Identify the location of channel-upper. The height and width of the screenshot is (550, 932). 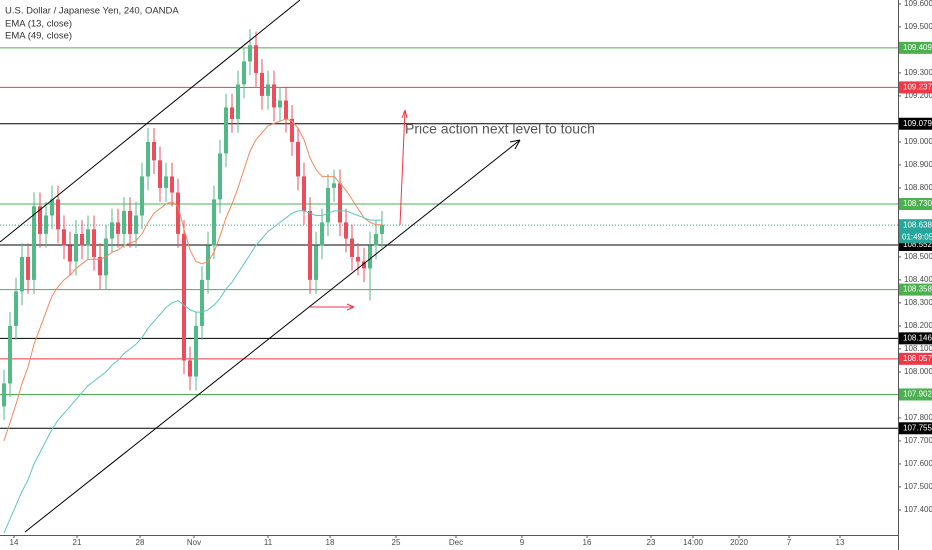
(150, 121).